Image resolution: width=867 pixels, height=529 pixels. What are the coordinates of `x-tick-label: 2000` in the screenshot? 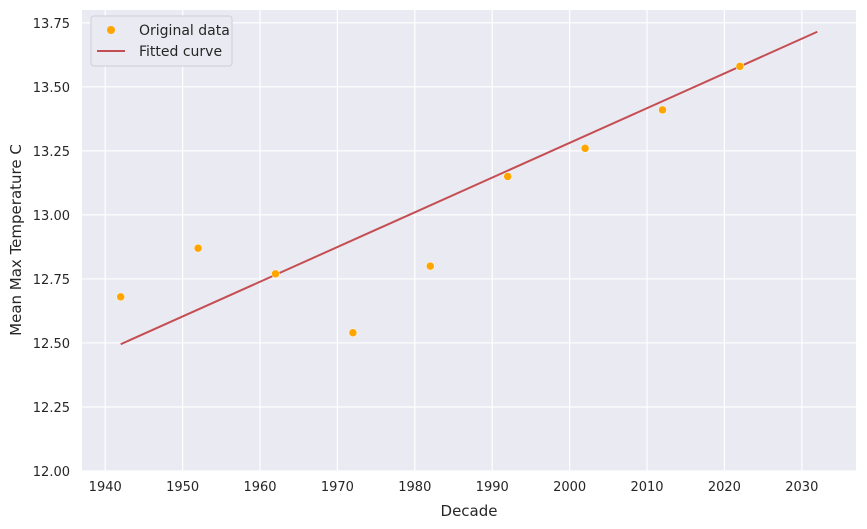 It's located at (569, 487).